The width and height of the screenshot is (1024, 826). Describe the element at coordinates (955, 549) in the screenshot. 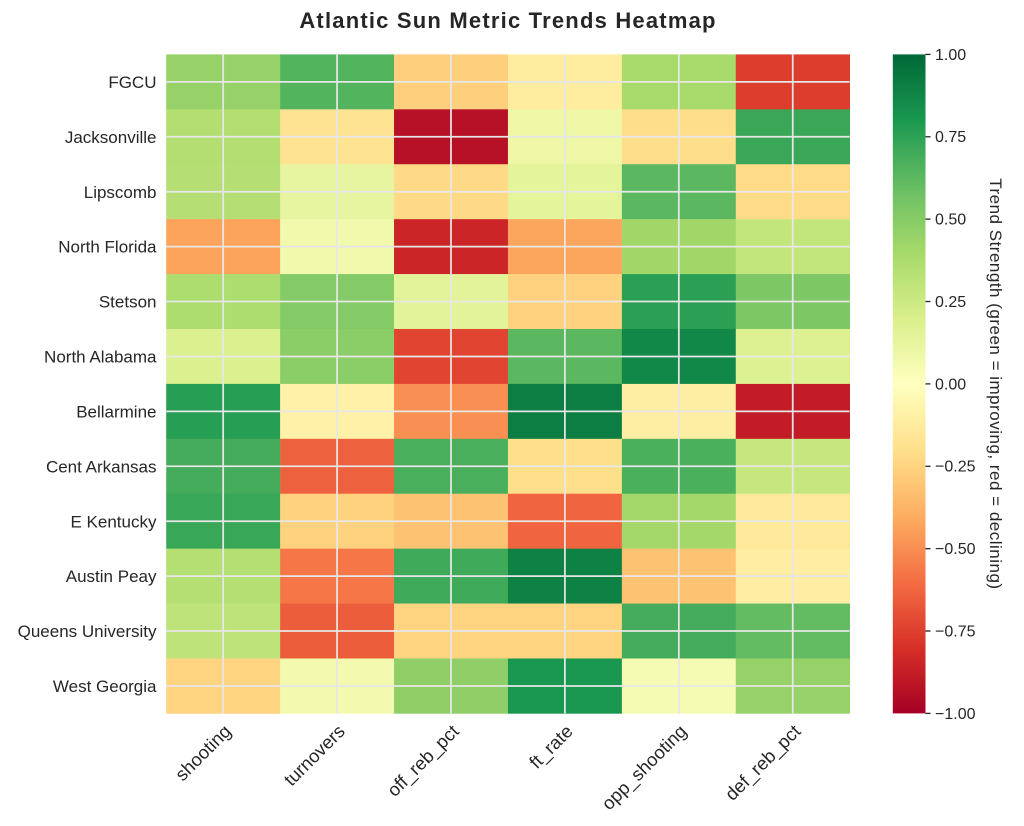

I see `svg-text: −0.50` at that location.